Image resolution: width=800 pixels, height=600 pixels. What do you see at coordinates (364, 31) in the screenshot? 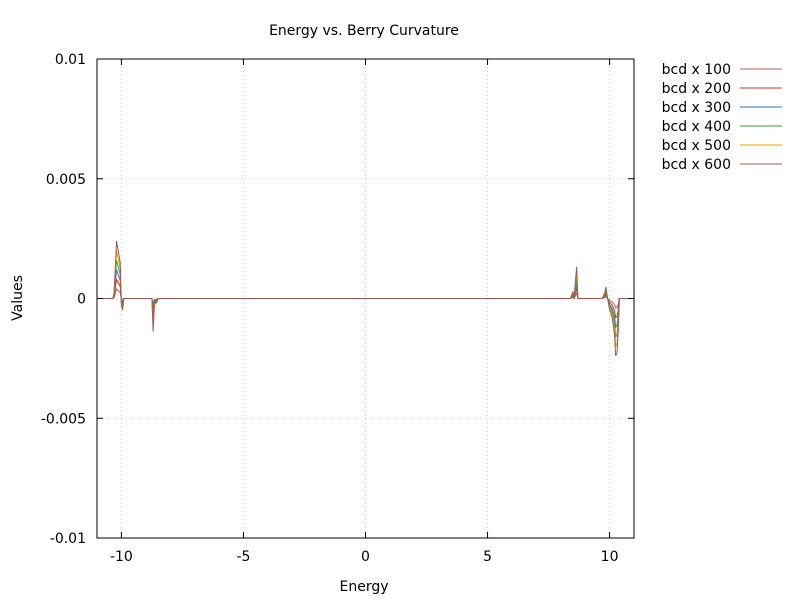
I see `chart-title: Energy vs. Berry Curvature` at bounding box center [364, 31].